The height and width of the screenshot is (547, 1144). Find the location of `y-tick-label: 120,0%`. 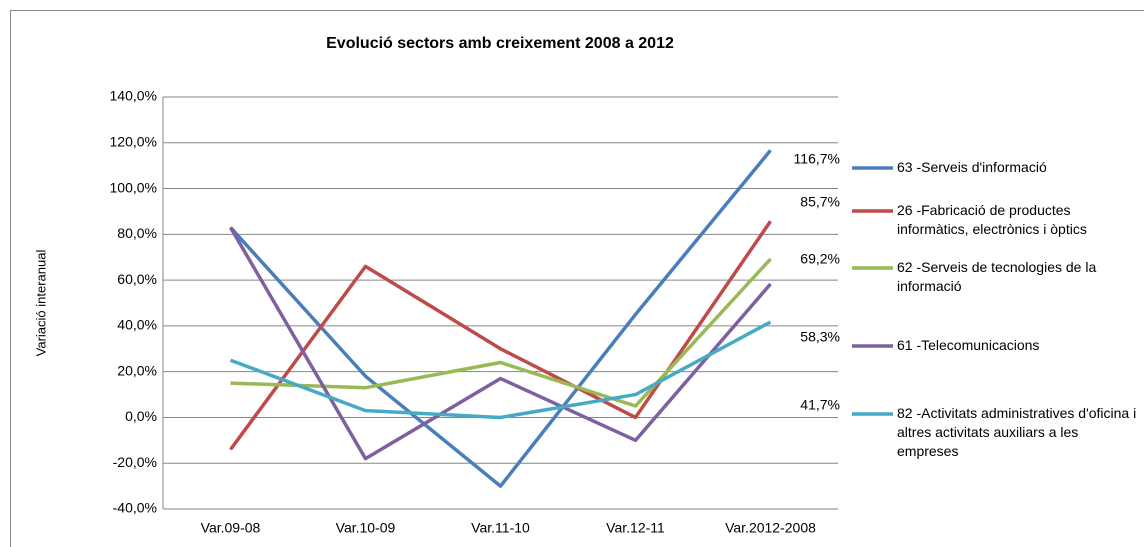

y-tick-label: 120,0% is located at coordinates (133, 141).